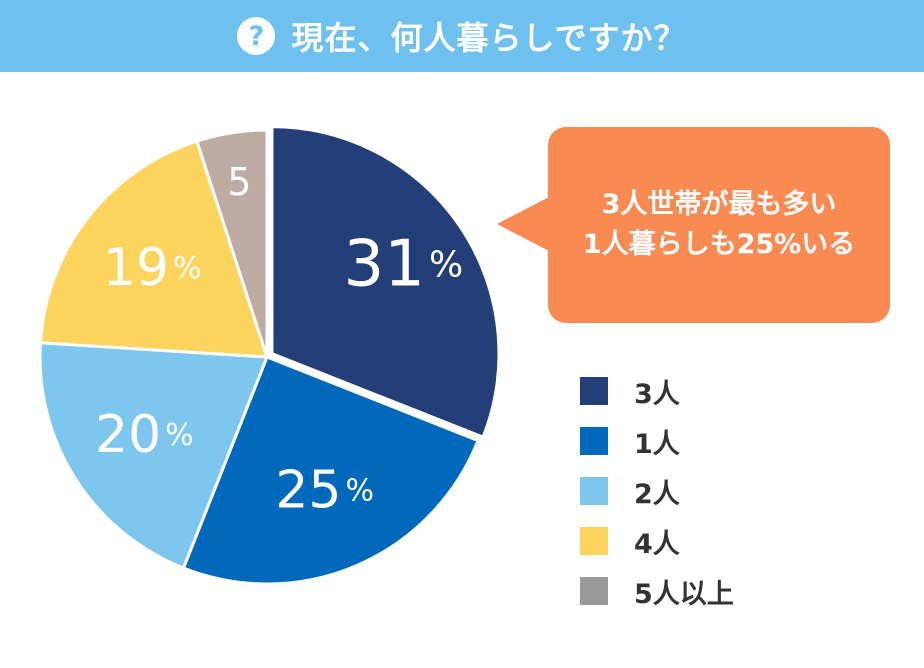 This screenshot has width=924, height=668. I want to click on legend-item-3: 2人, so click(657, 491).